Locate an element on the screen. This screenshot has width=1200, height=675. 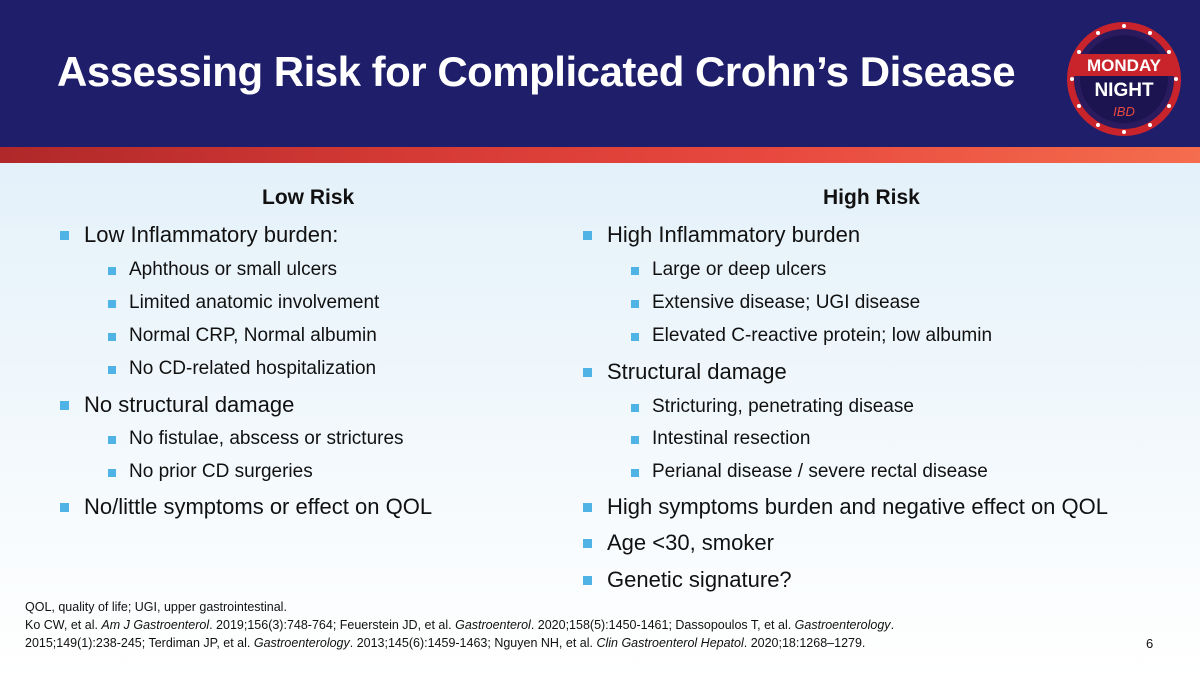
item-text: Aphthous or small ulcers is located at coordinates (233, 269).